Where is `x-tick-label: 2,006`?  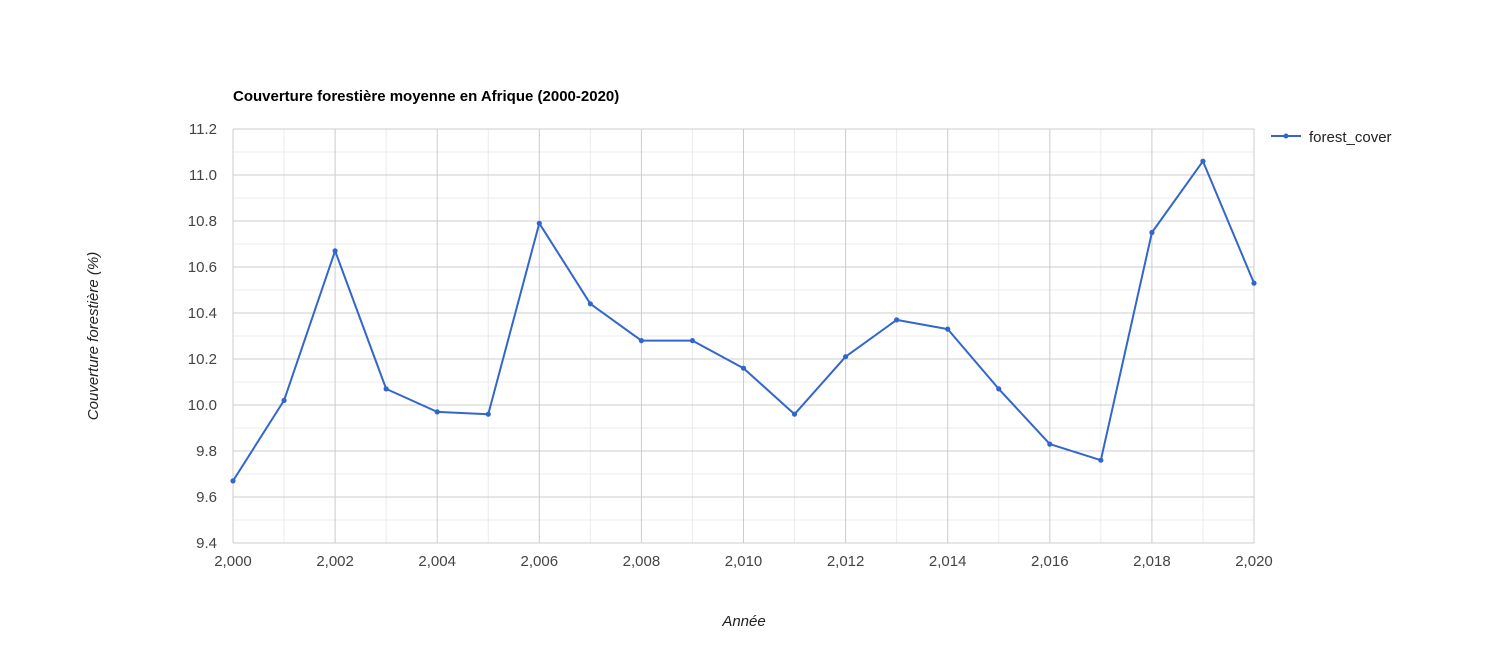 x-tick-label: 2,006 is located at coordinates (540, 561).